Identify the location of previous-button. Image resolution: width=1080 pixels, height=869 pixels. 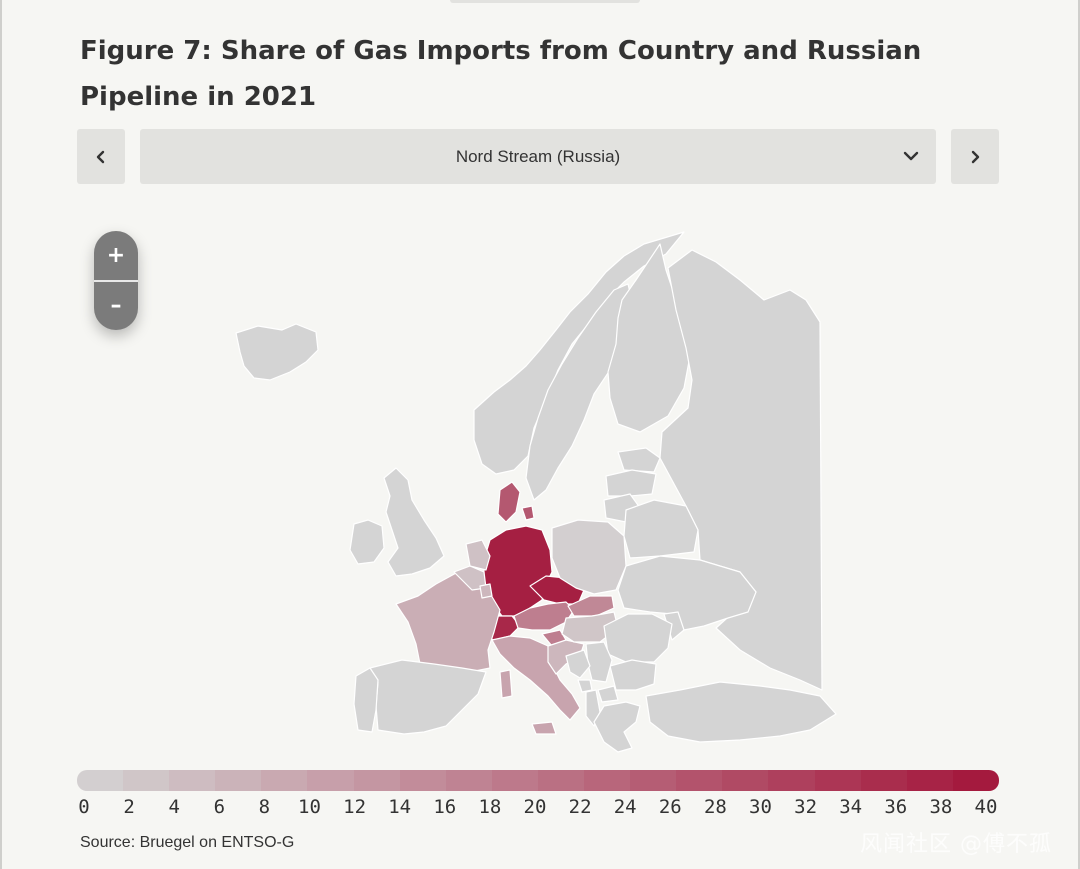
(101, 156).